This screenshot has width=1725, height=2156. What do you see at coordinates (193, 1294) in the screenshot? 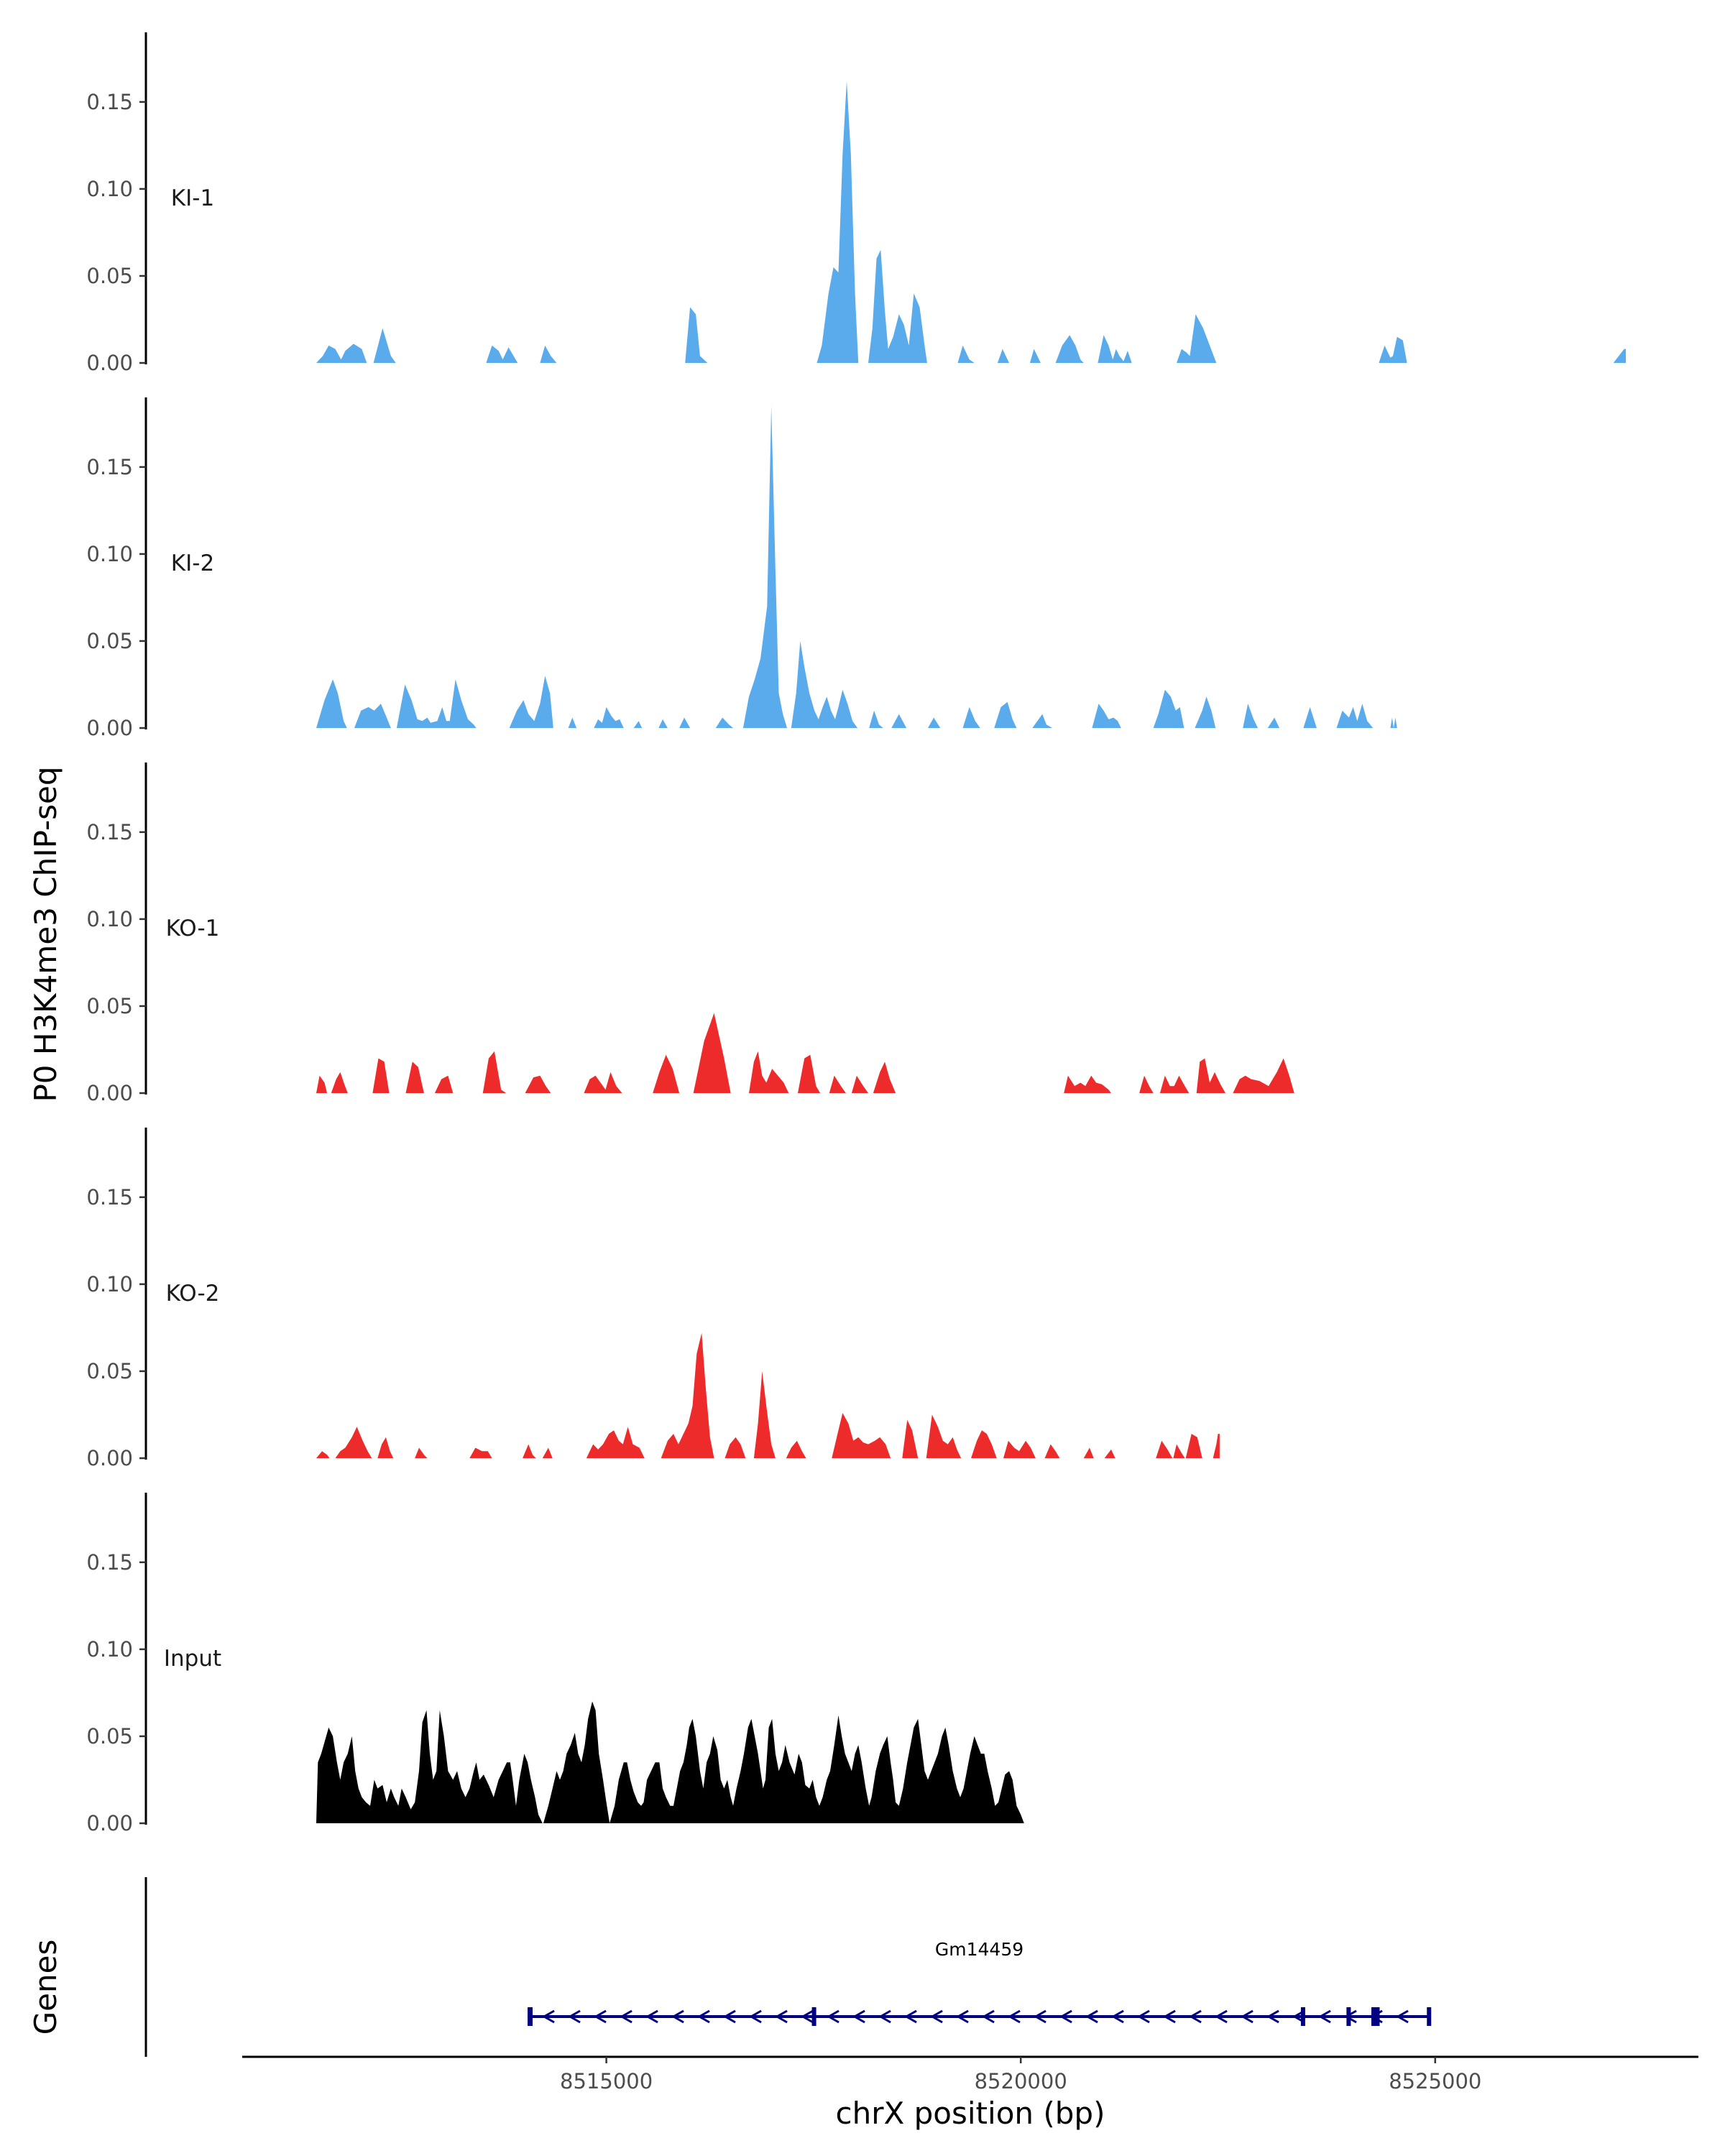
I see `track-label-ko-2: KO-2` at bounding box center [193, 1294].